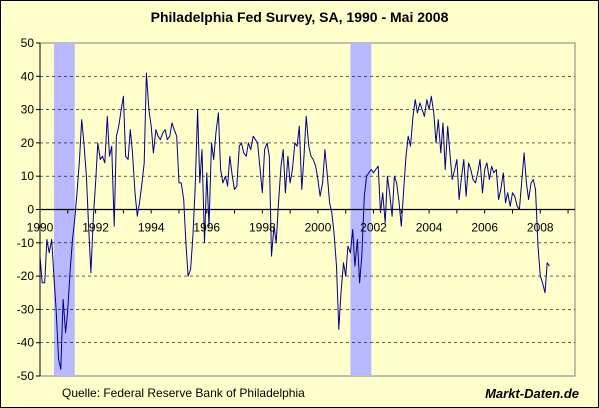  What do you see at coordinates (484, 228) in the screenshot?
I see `x-tick-label: 2006` at bounding box center [484, 228].